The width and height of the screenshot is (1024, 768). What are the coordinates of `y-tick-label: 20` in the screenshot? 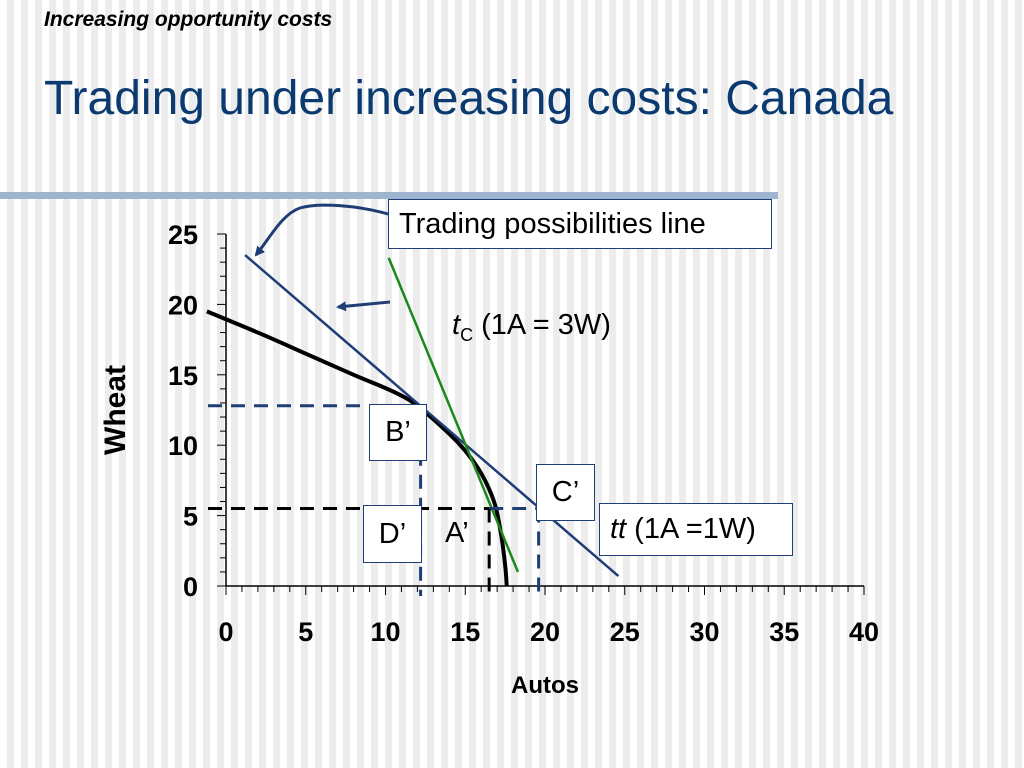 It's located at (183, 305).